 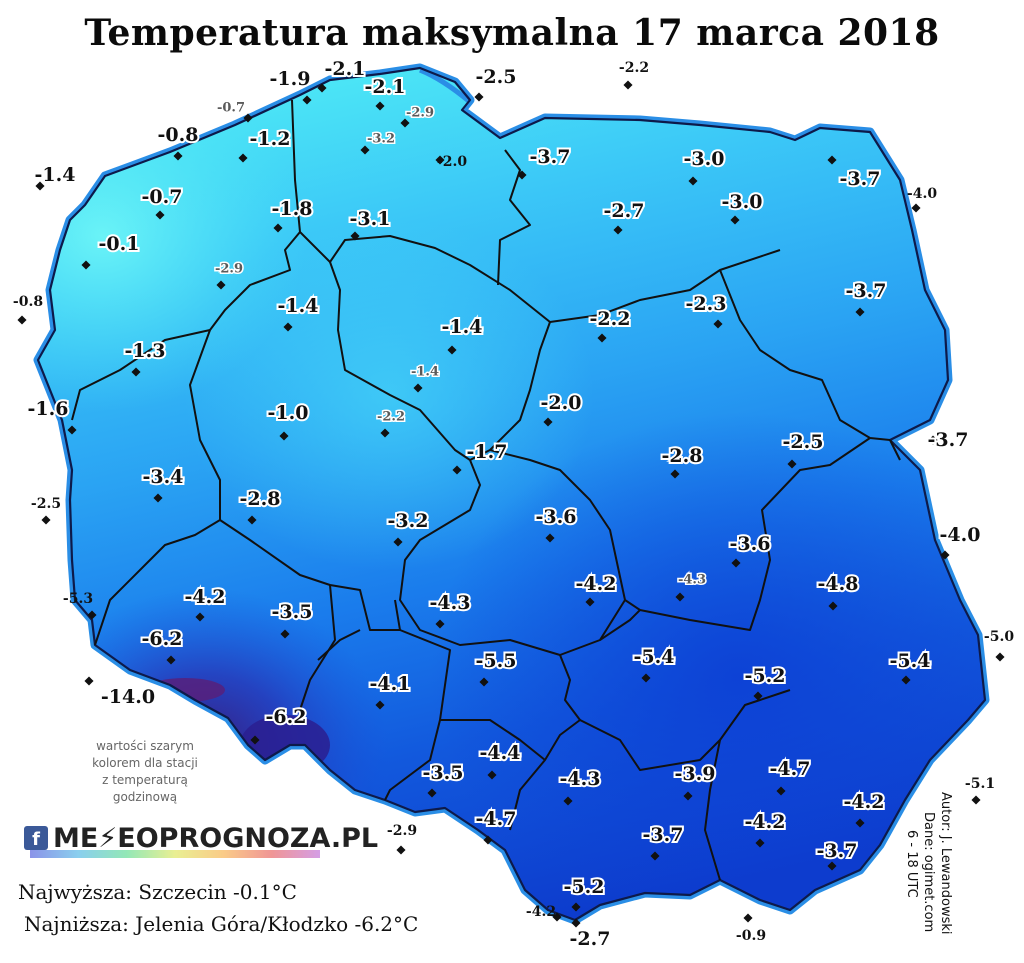 I want to click on station-temperature: -2.9, so click(x=402, y=831).